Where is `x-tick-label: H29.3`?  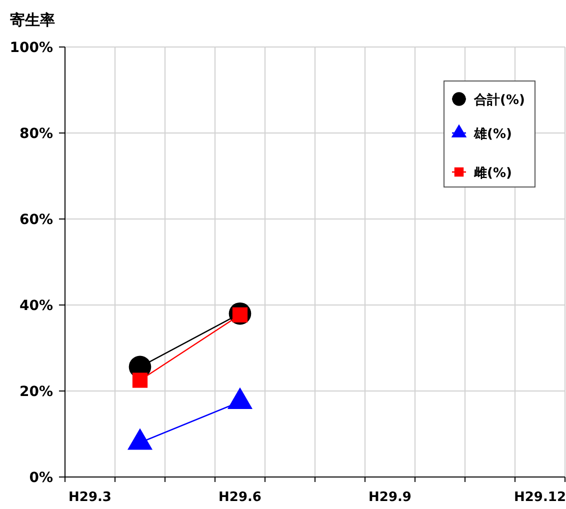 x-tick-label: H29.3 is located at coordinates (90, 497).